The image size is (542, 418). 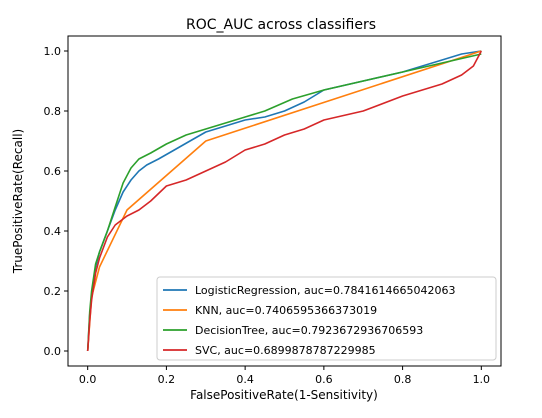 I want to click on legend-box, so click(x=326, y=318).